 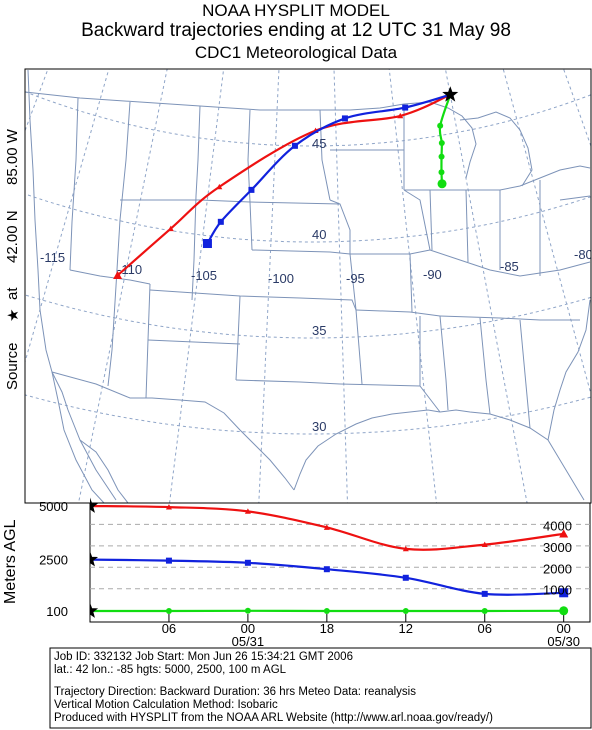 I want to click on footer-frame, so click(x=320, y=688).